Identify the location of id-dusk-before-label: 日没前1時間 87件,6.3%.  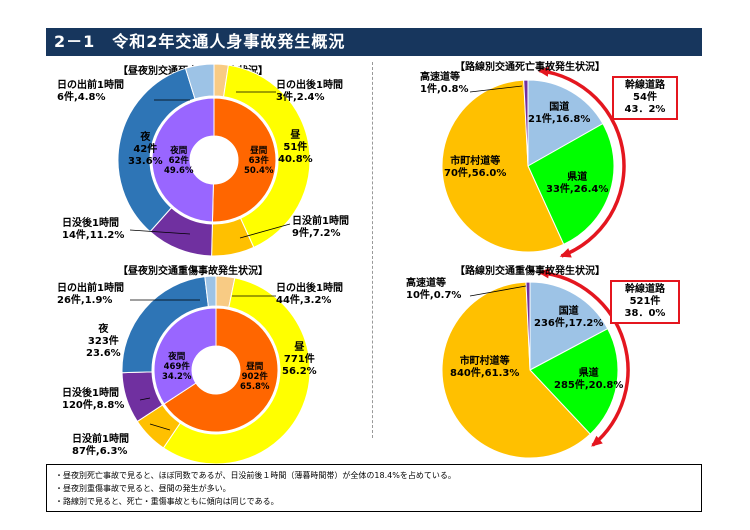
(100, 445).